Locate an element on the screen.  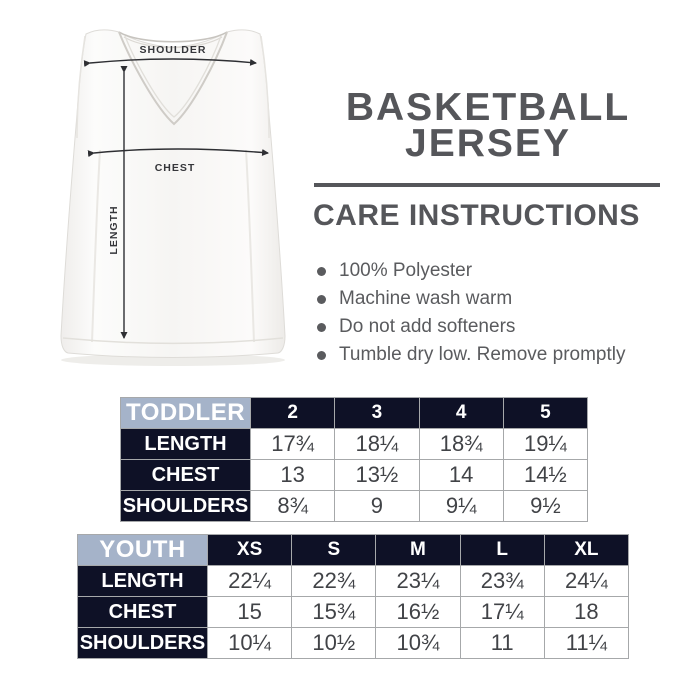
right-armhole-seam is located at coordinates (265, 87).